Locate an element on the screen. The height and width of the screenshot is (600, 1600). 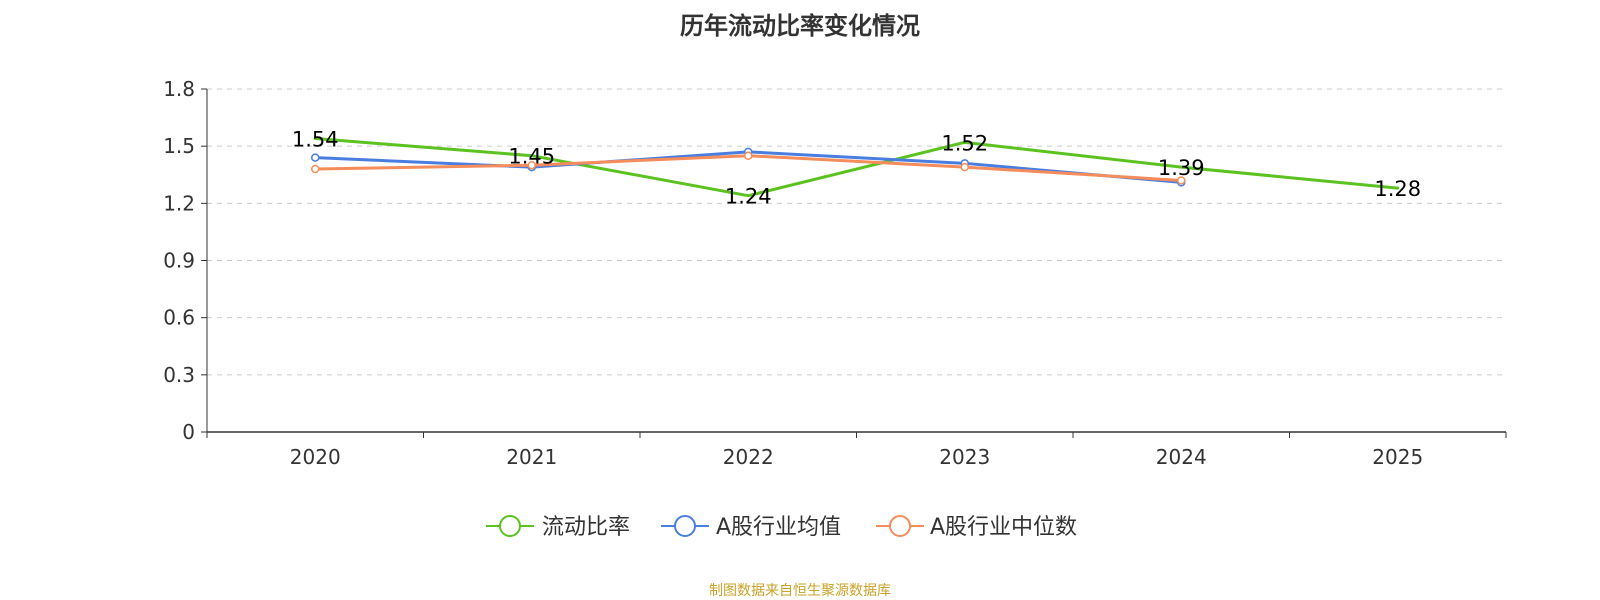
x-tick-label: 2022 is located at coordinates (748, 457).